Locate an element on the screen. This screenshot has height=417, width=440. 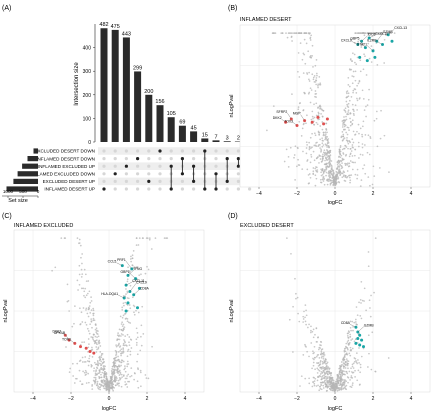
intersection-value-label: 69 is located at coordinates (182, 123).